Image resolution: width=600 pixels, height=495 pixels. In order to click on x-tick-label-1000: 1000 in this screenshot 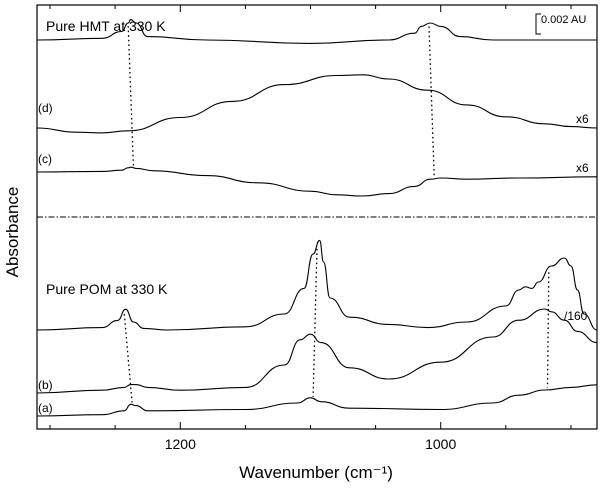, I will do `click(440, 444)`.